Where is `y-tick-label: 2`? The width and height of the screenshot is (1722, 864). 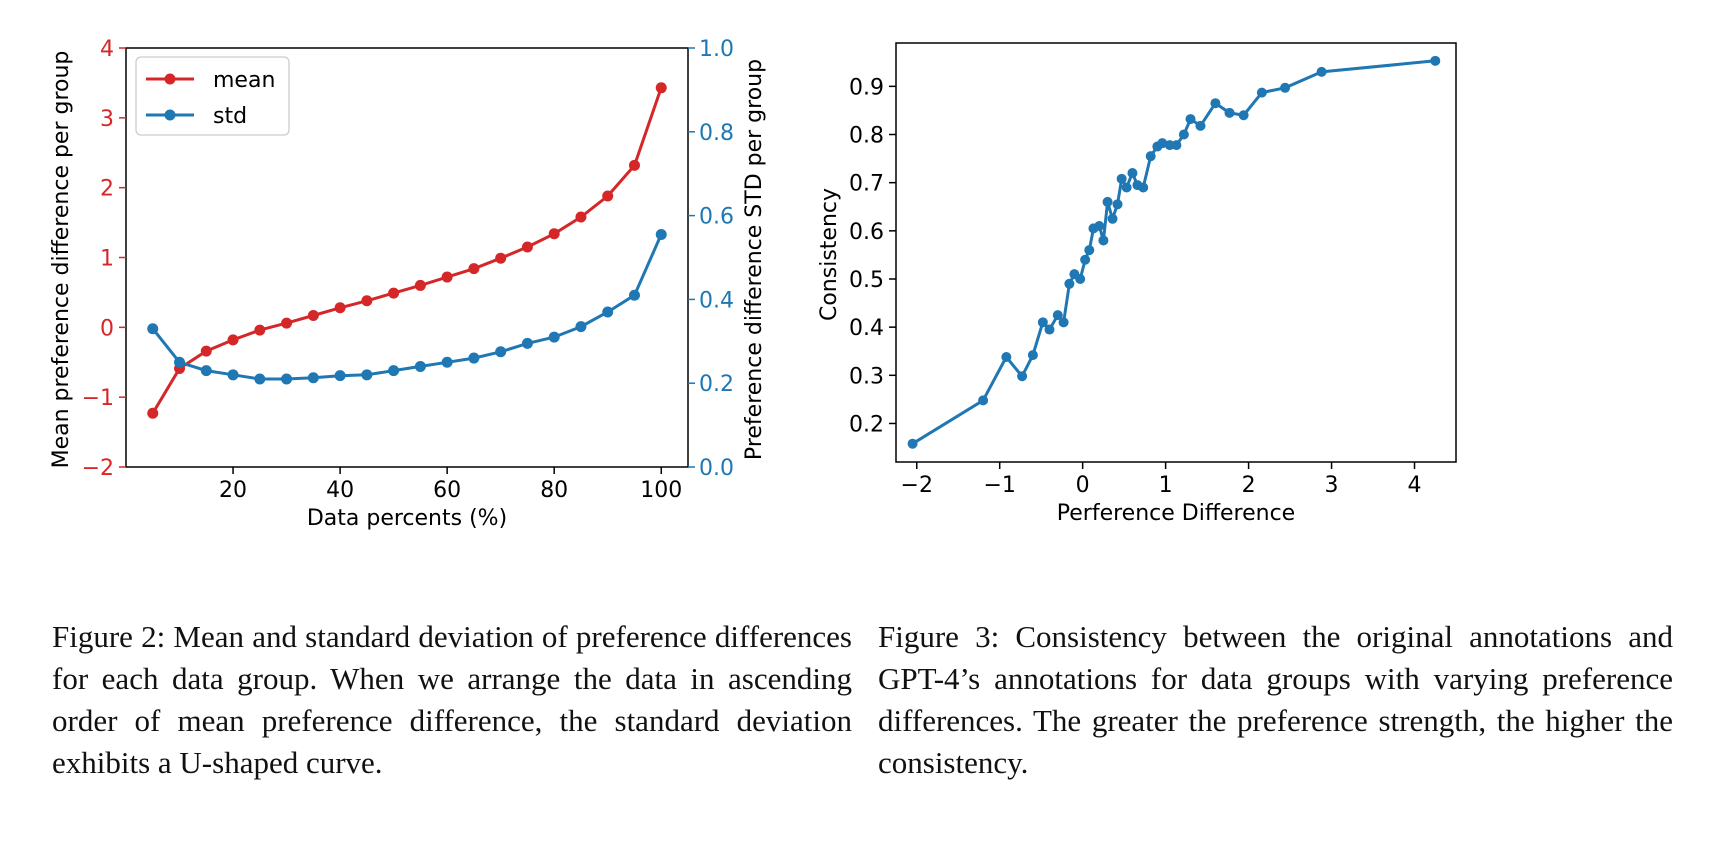
y-tick-label: 2 is located at coordinates (107, 189).